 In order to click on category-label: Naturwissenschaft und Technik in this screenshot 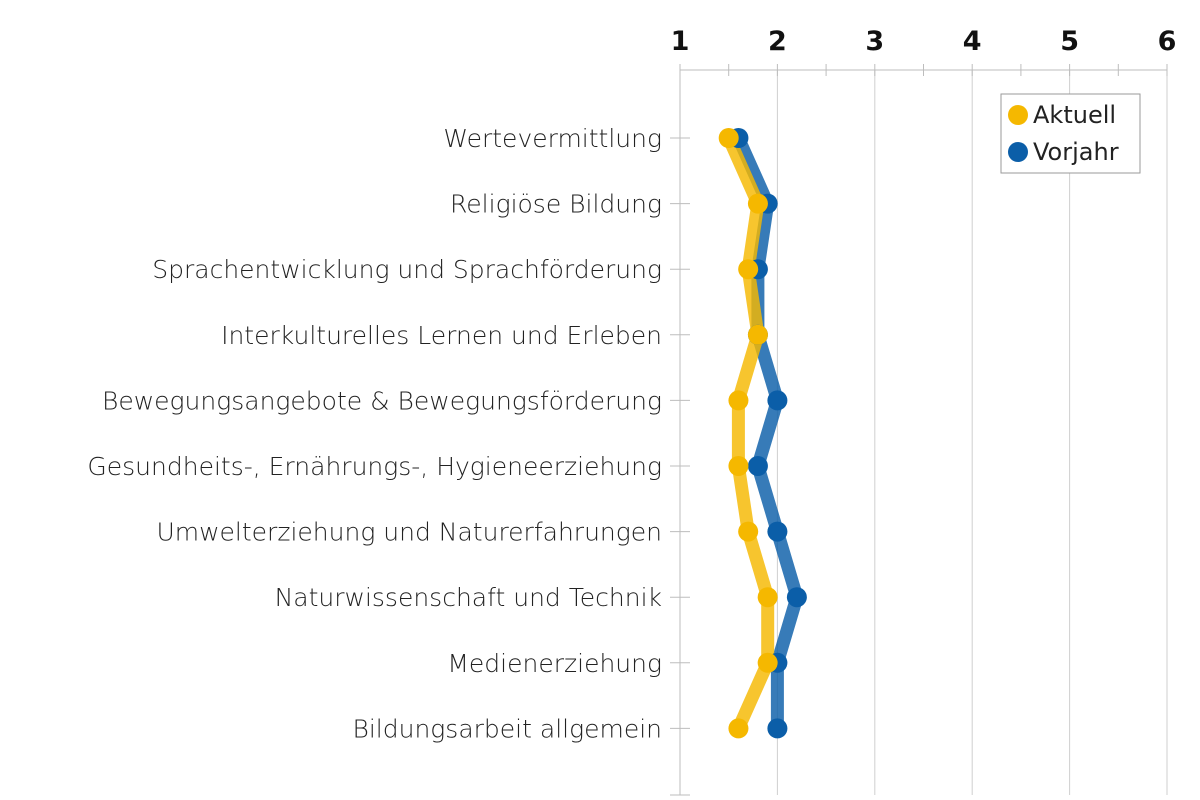, I will do `click(468, 597)`.